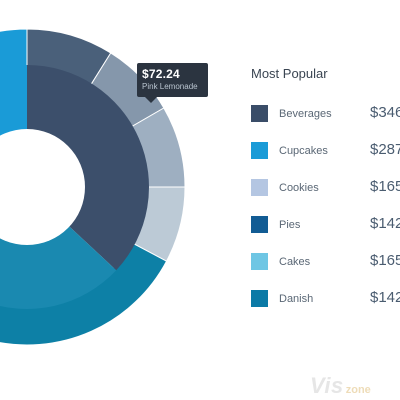  Describe the element at coordinates (290, 225) in the screenshot. I see `legend-label: Pies` at that location.